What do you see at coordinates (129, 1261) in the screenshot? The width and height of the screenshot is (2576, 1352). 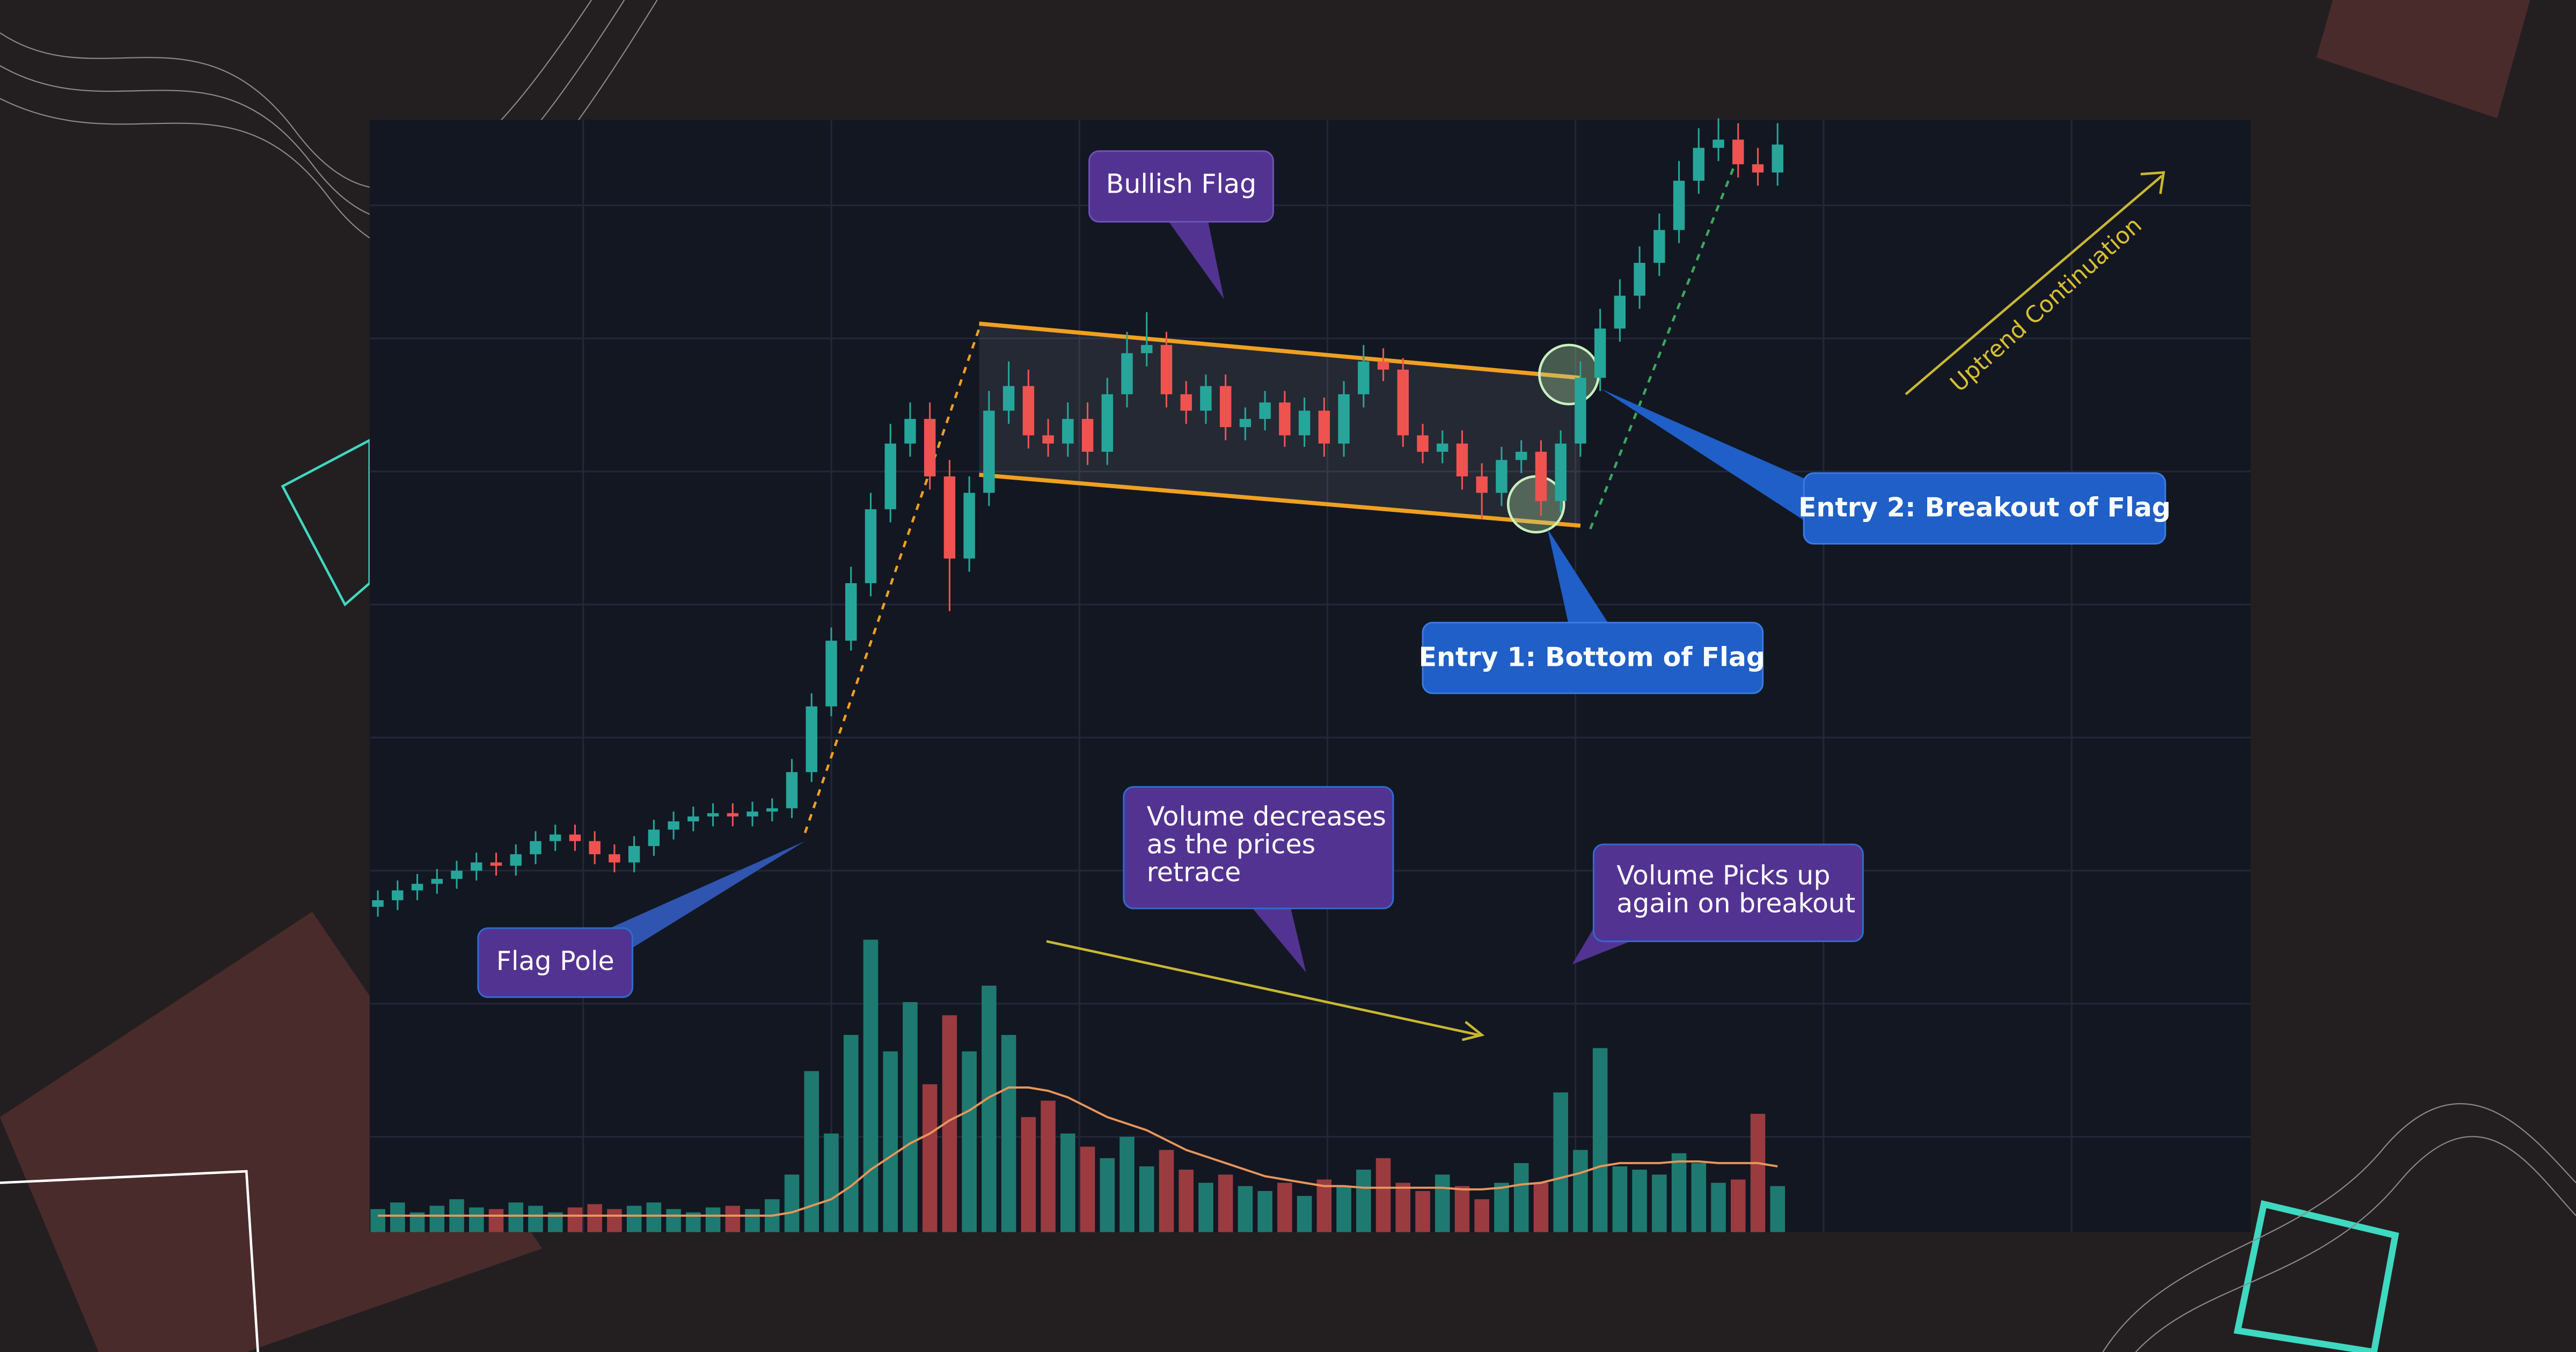 I see `decor-line` at bounding box center [129, 1261].